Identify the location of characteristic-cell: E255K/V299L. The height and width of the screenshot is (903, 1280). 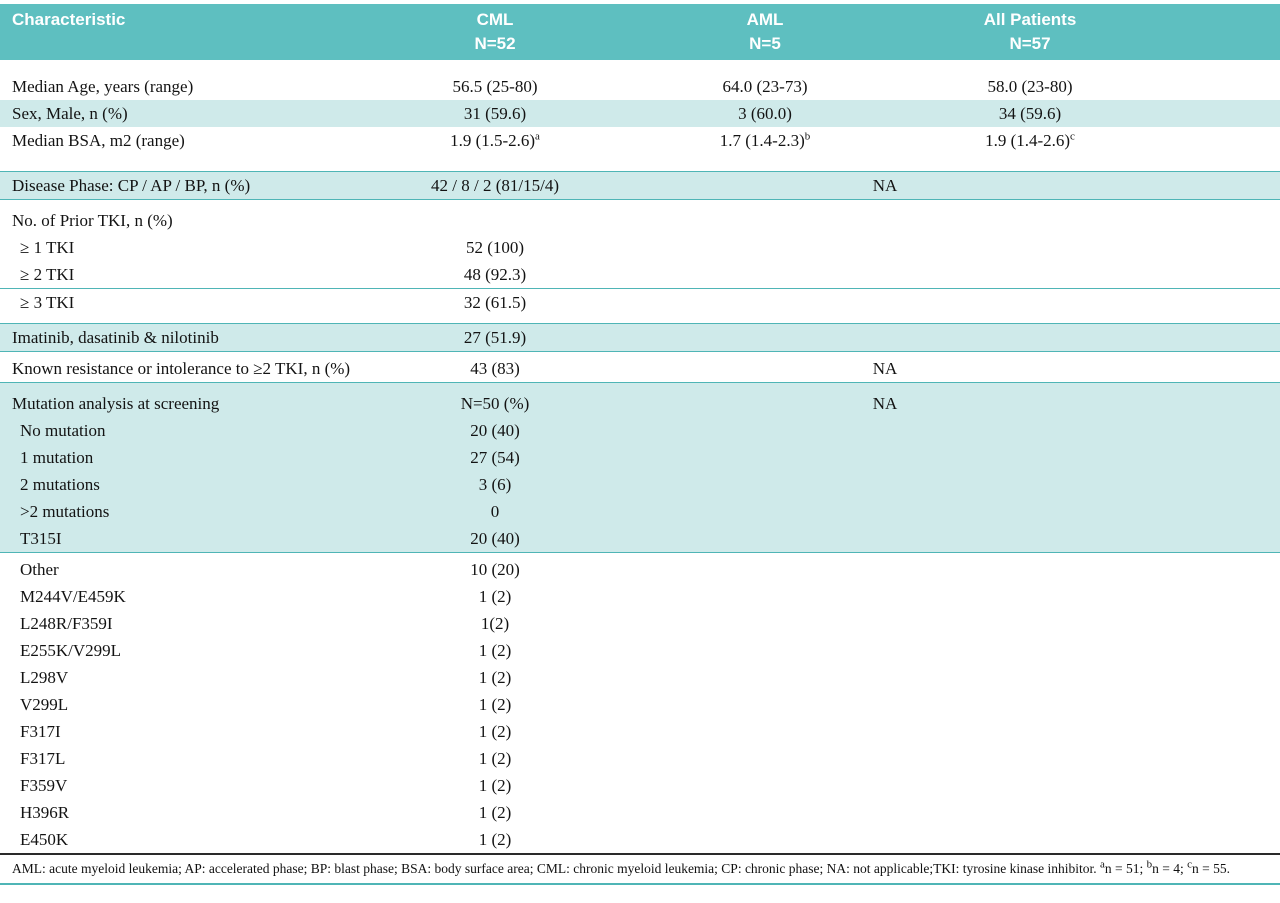
(185, 650).